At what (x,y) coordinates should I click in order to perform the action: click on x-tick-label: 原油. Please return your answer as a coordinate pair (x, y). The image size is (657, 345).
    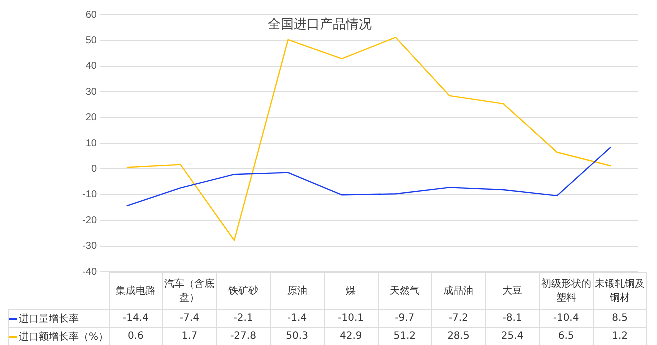
    Looking at the image, I should click on (297, 291).